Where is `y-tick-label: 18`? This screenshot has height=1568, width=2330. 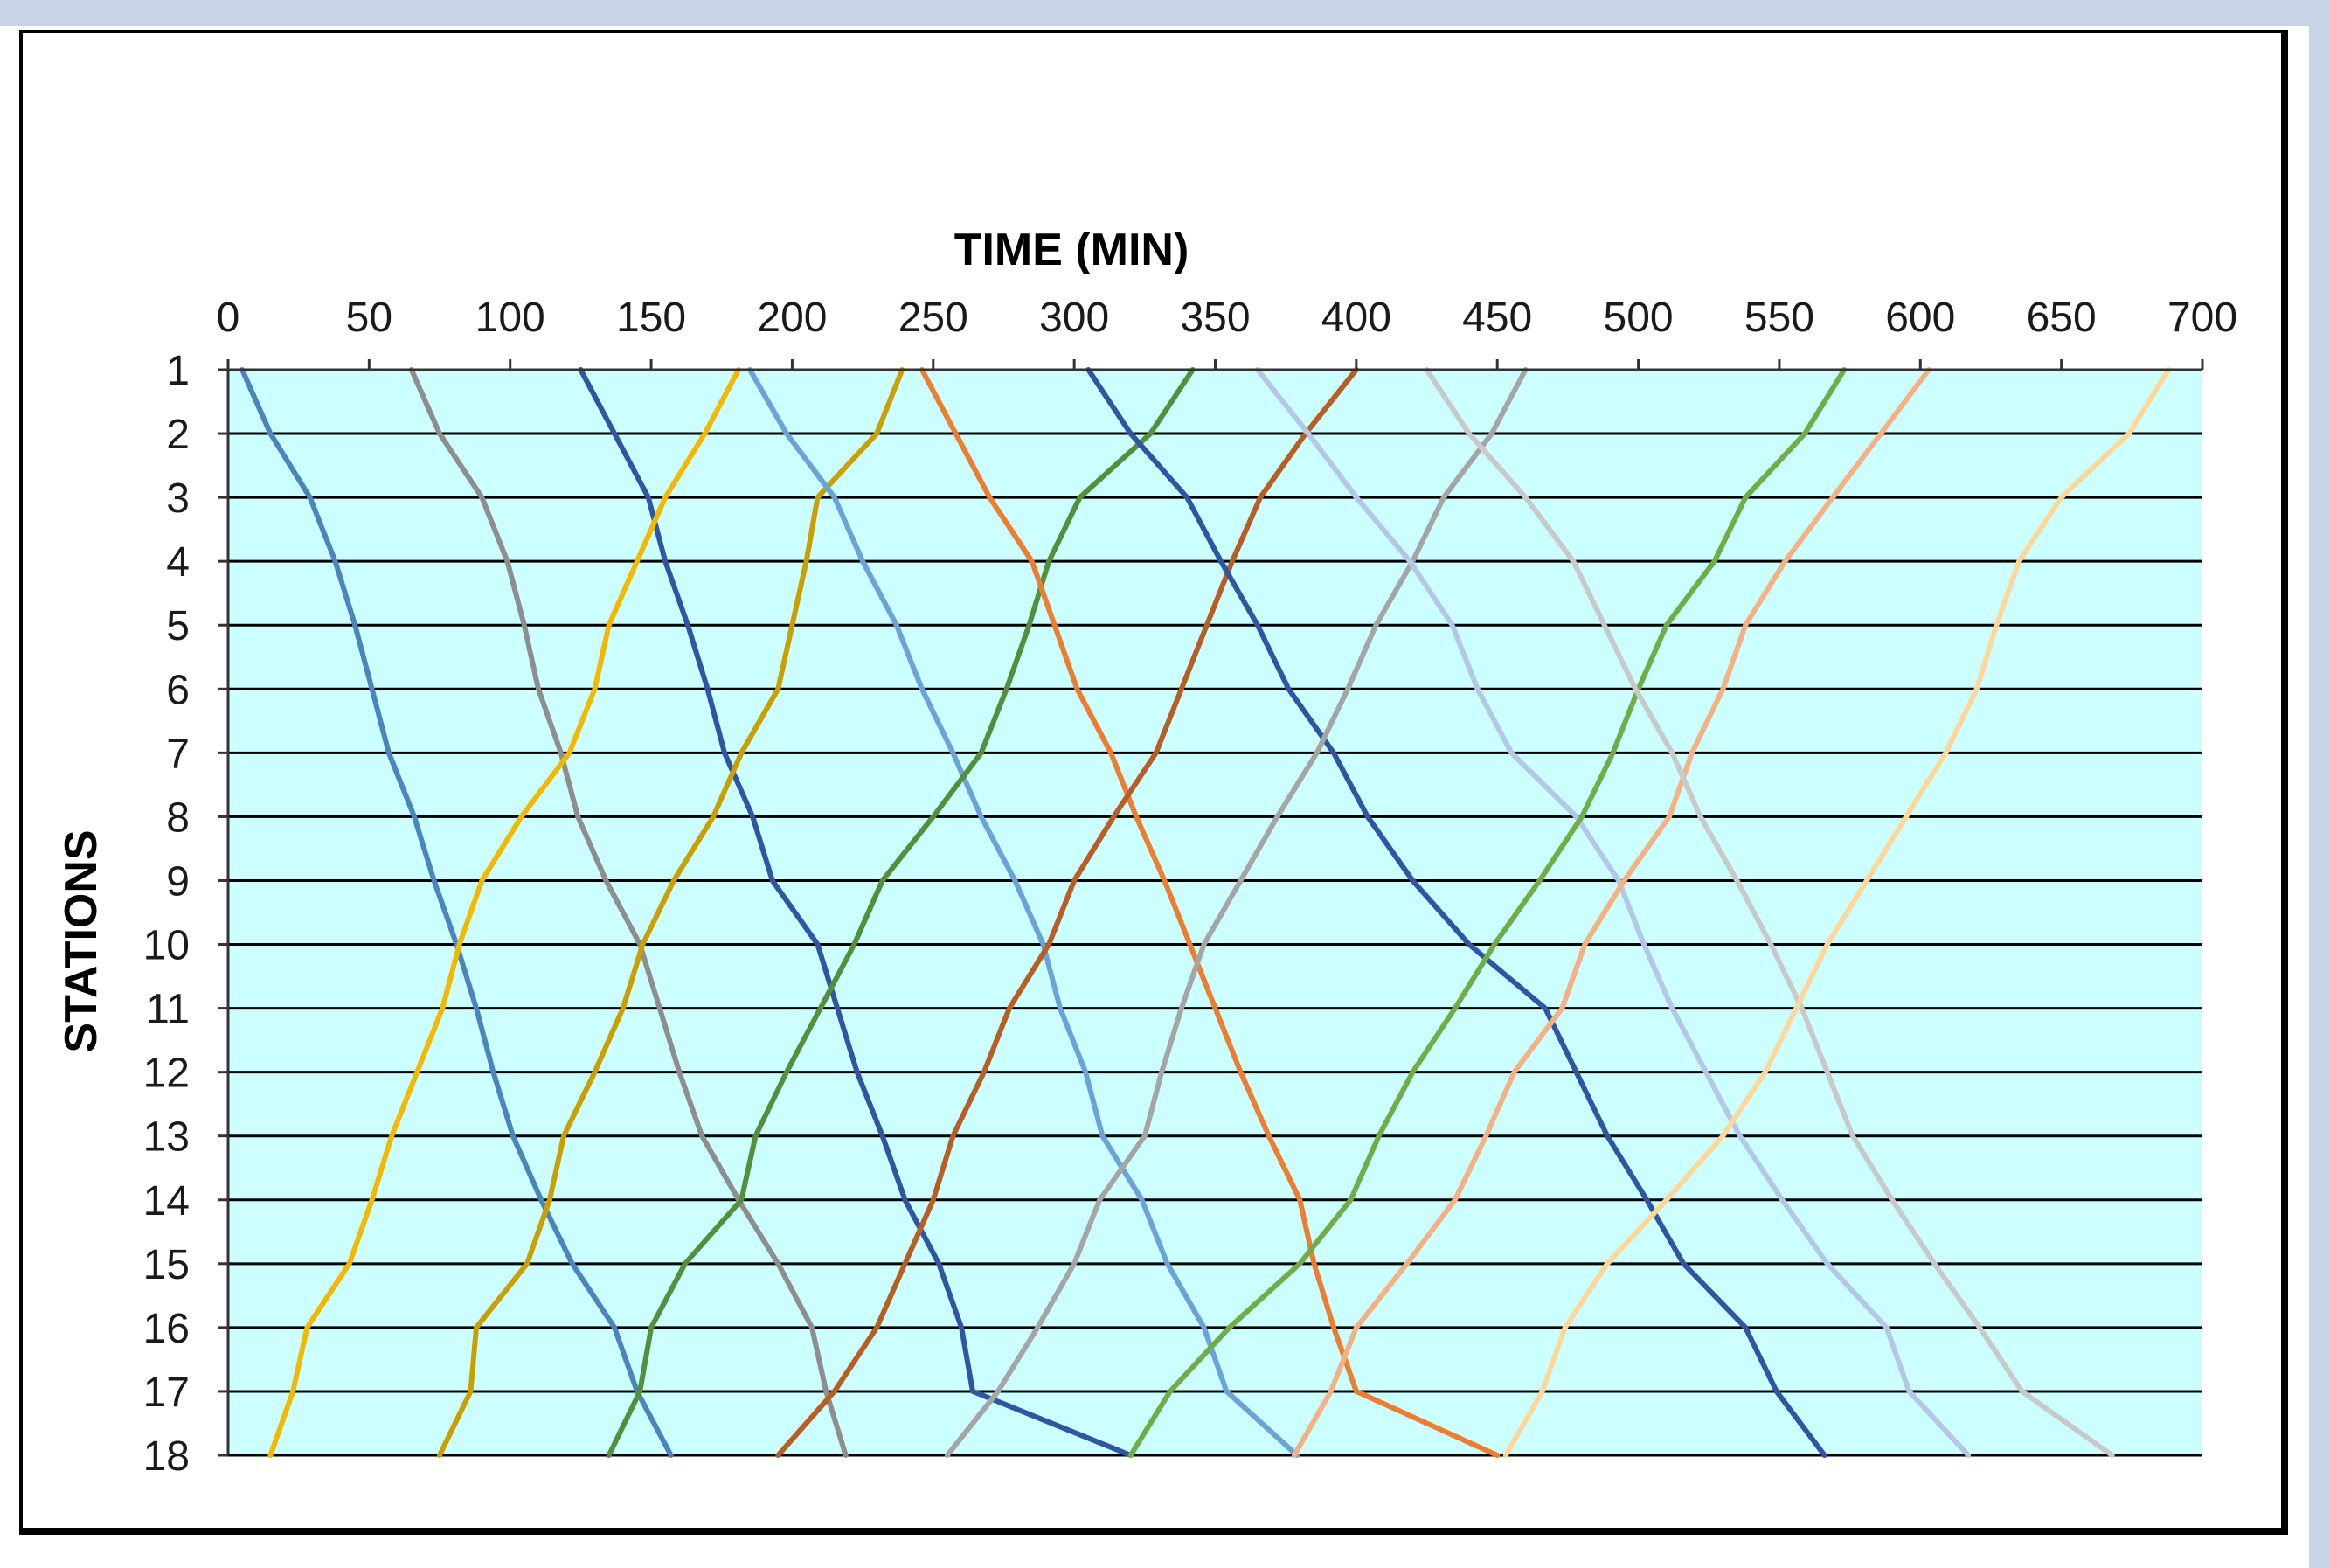
y-tick-label: 18 is located at coordinates (166, 1456).